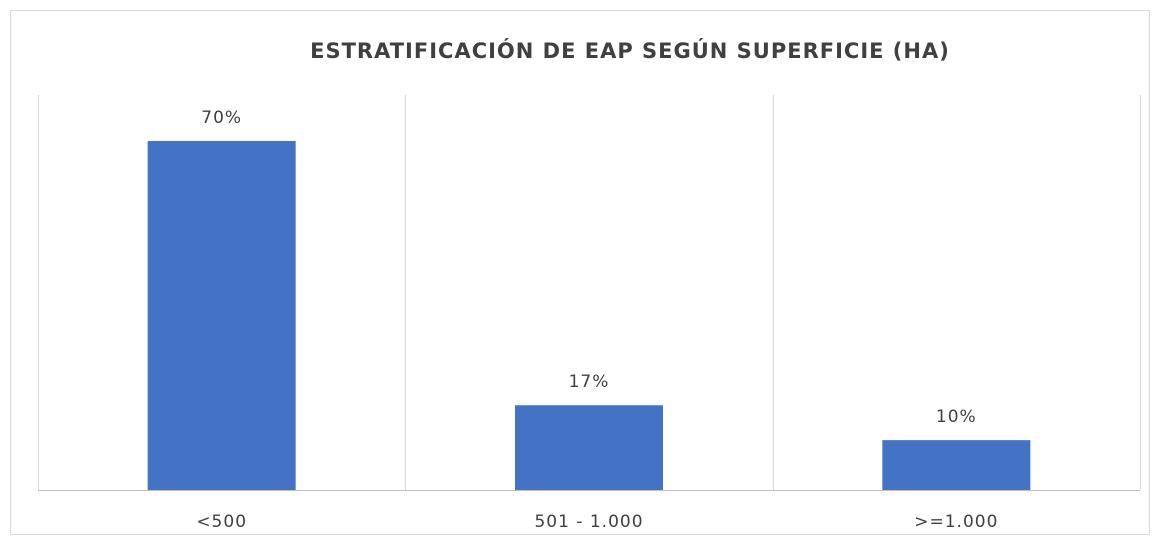  Describe the element at coordinates (221, 522) in the screenshot. I see `x-tick-label: <500` at that location.